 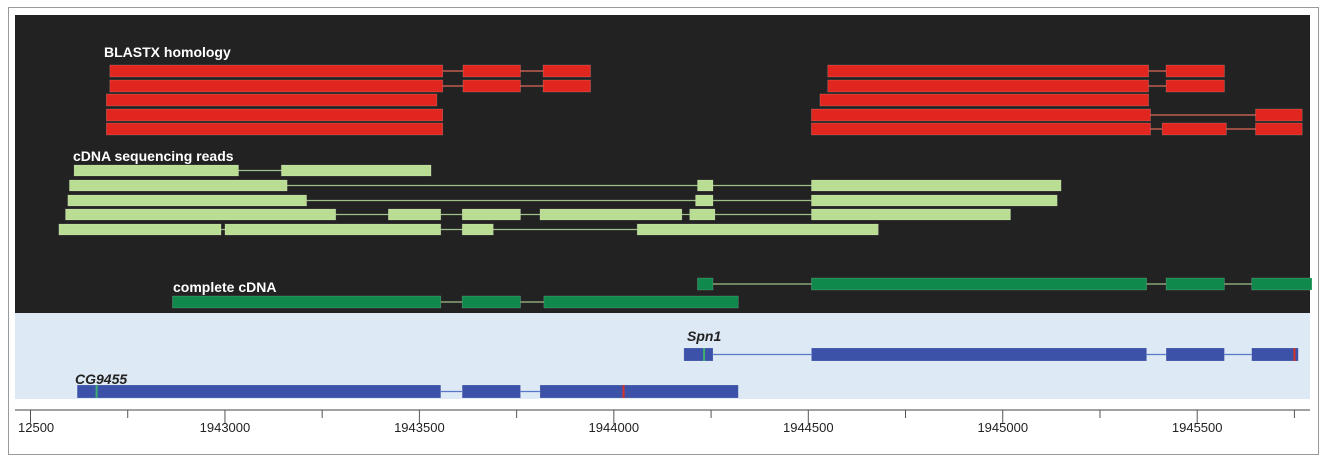 I want to click on axis-tick-label: 1945000, so click(x=1002, y=427).